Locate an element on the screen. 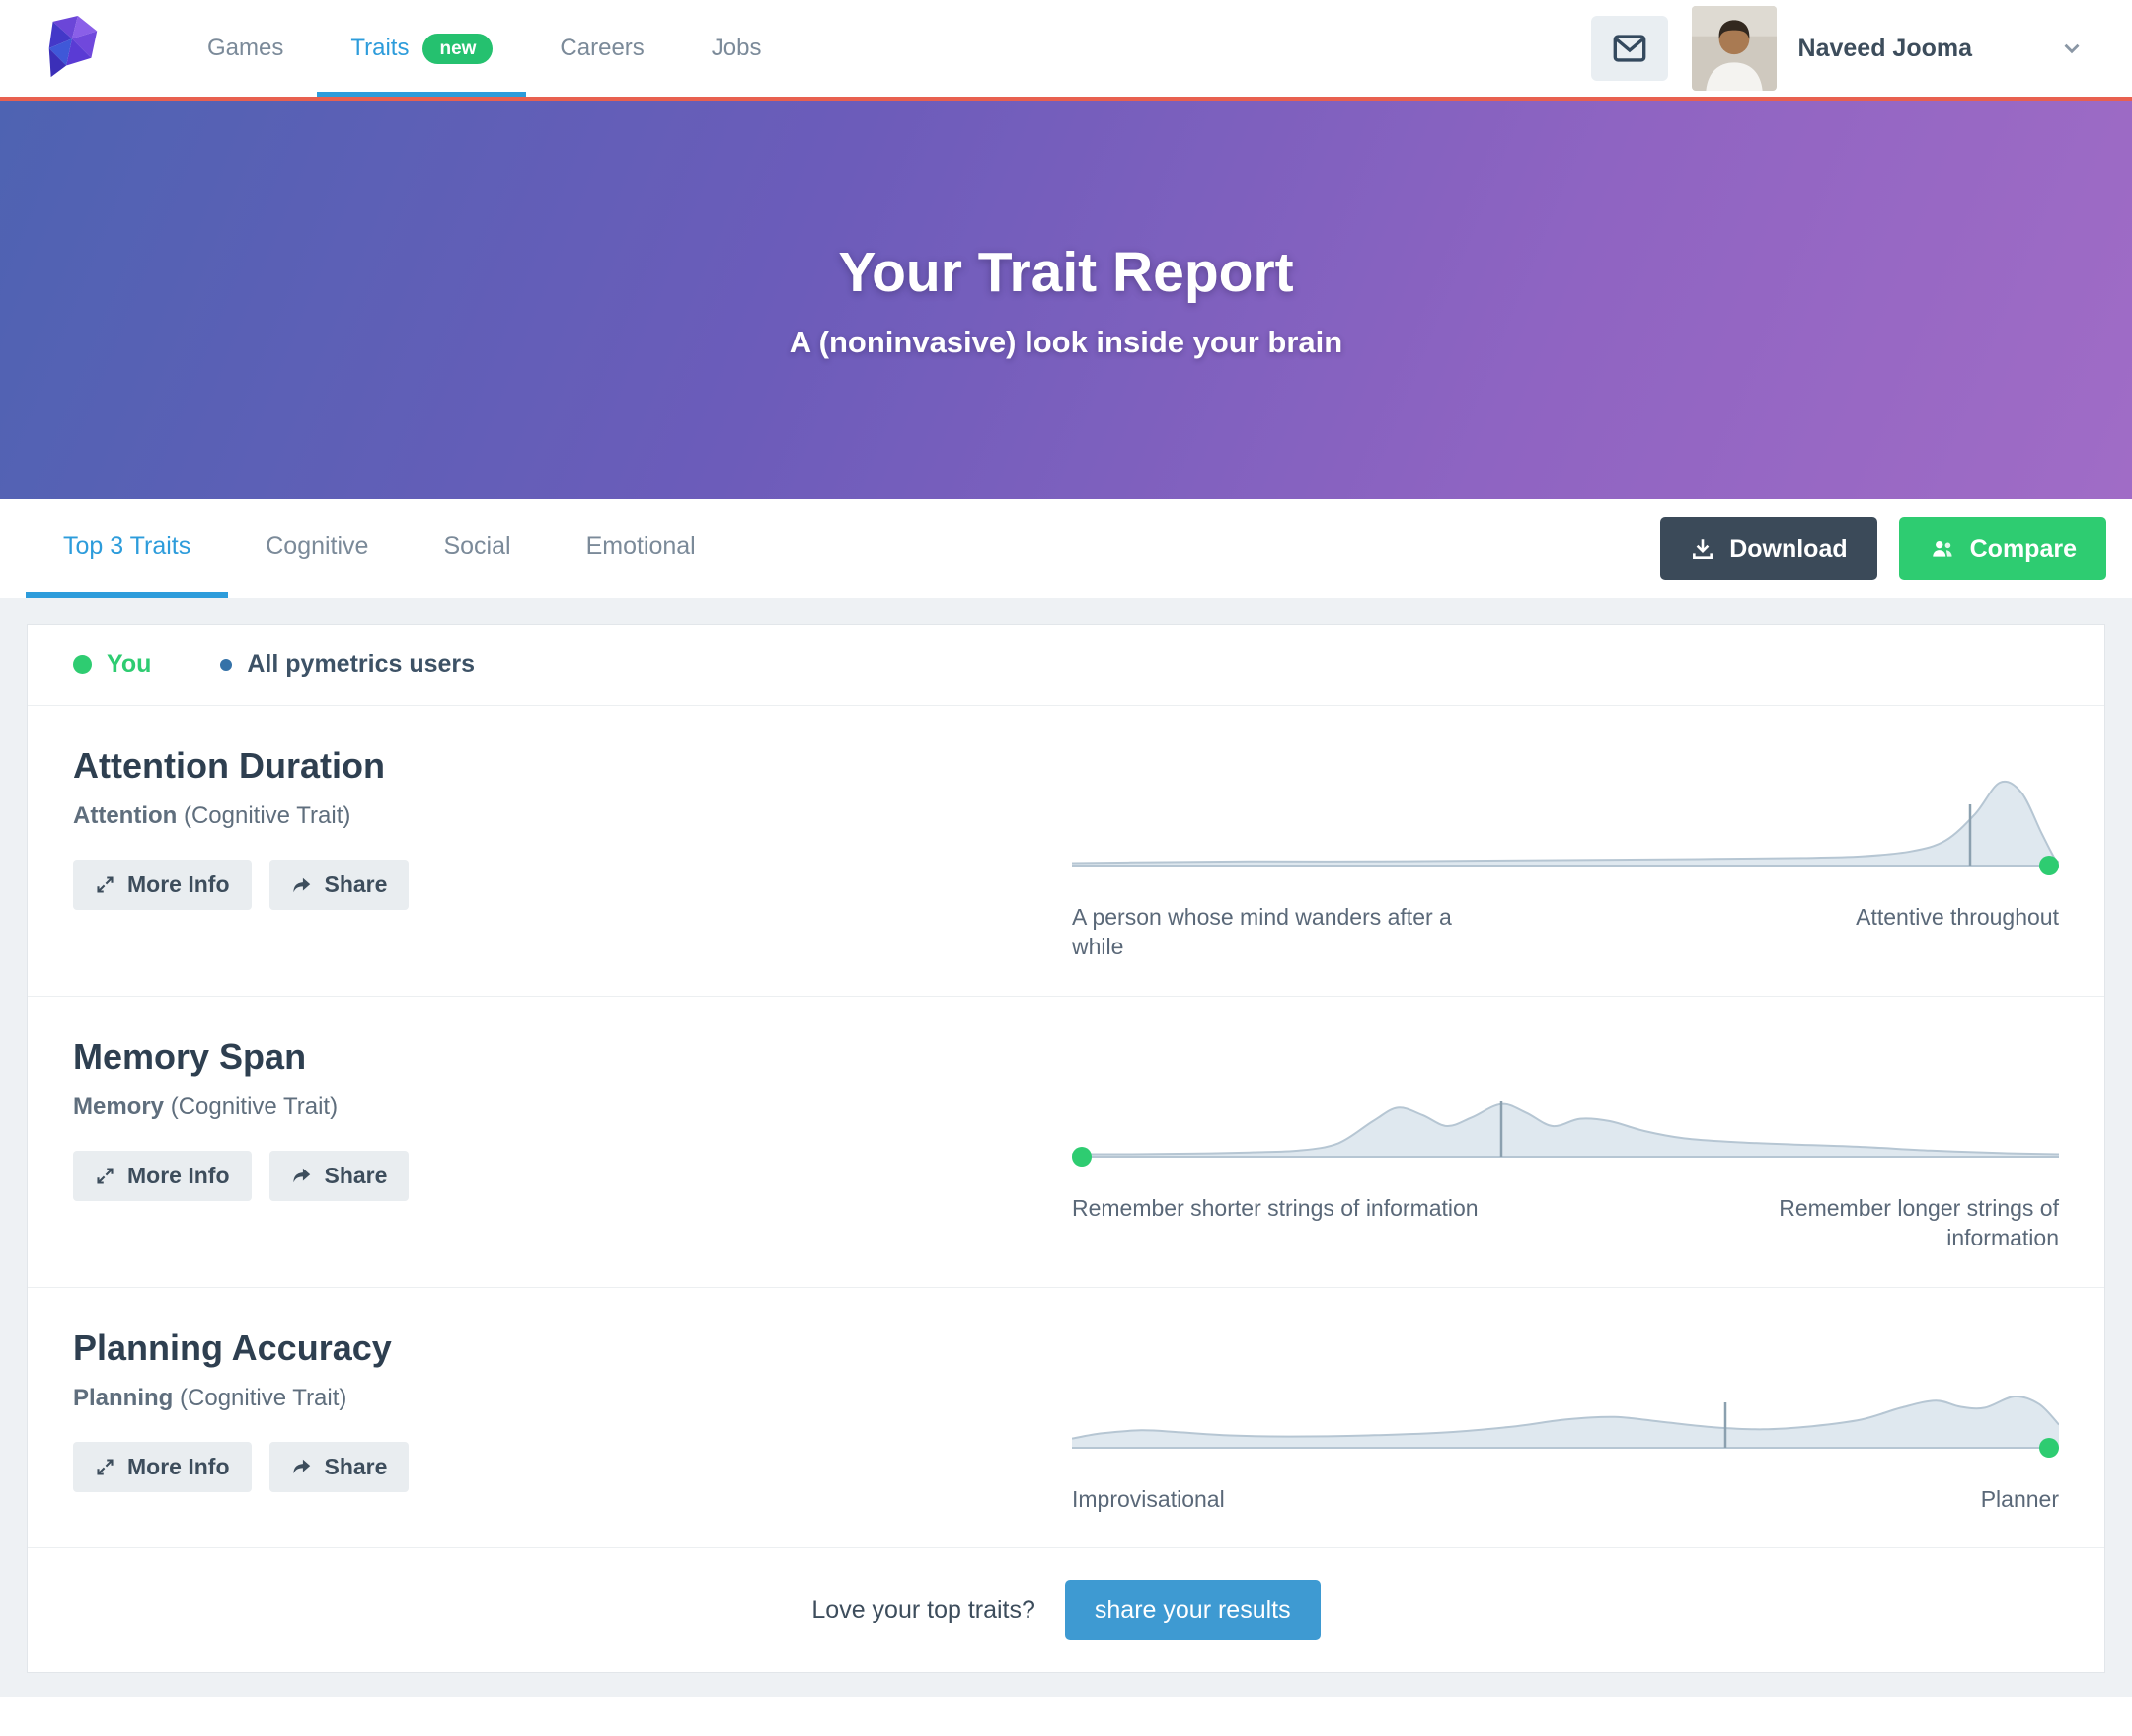  chevron-down-icon is located at coordinates (2072, 48).